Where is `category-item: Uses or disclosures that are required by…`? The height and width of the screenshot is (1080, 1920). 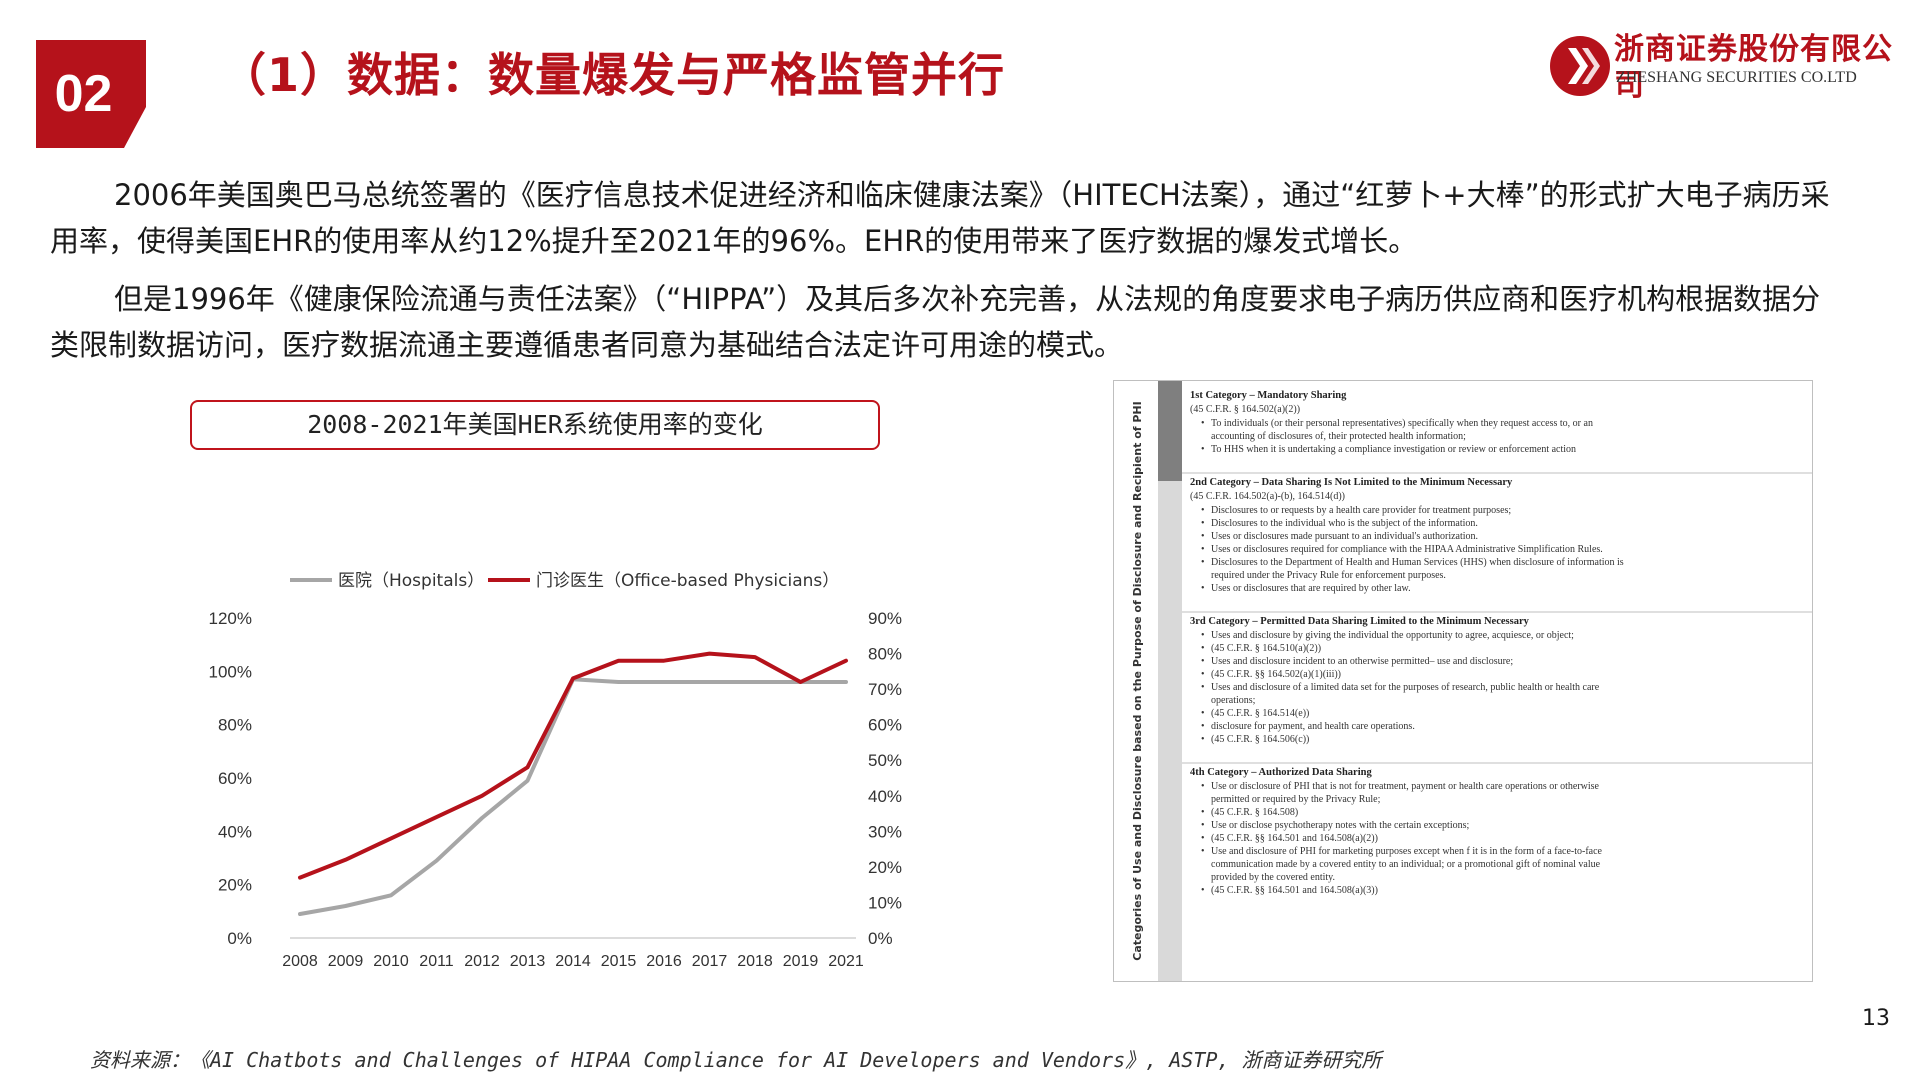
category-item: Uses or disclosures that are required by… is located at coordinates (1311, 588).